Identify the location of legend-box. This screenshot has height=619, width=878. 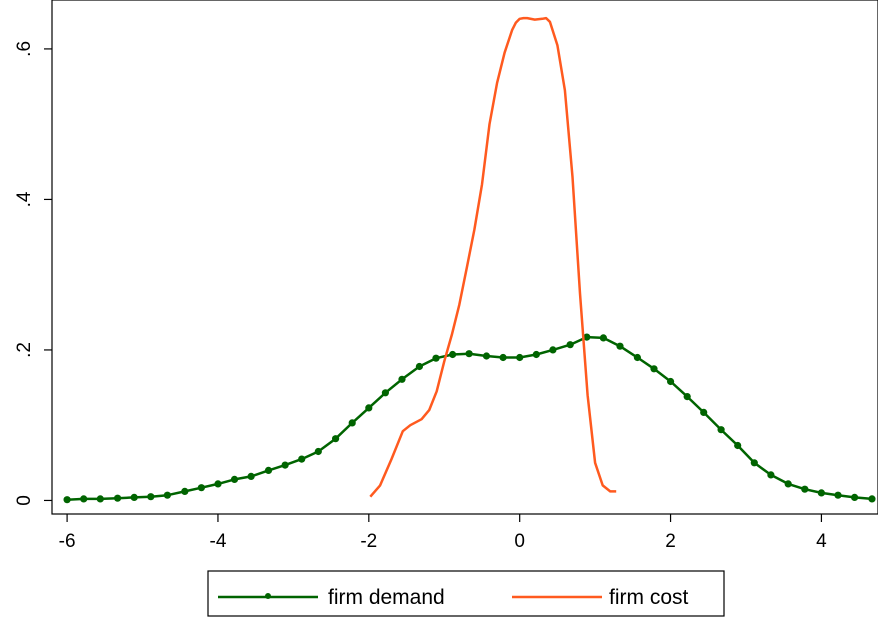
(466, 593).